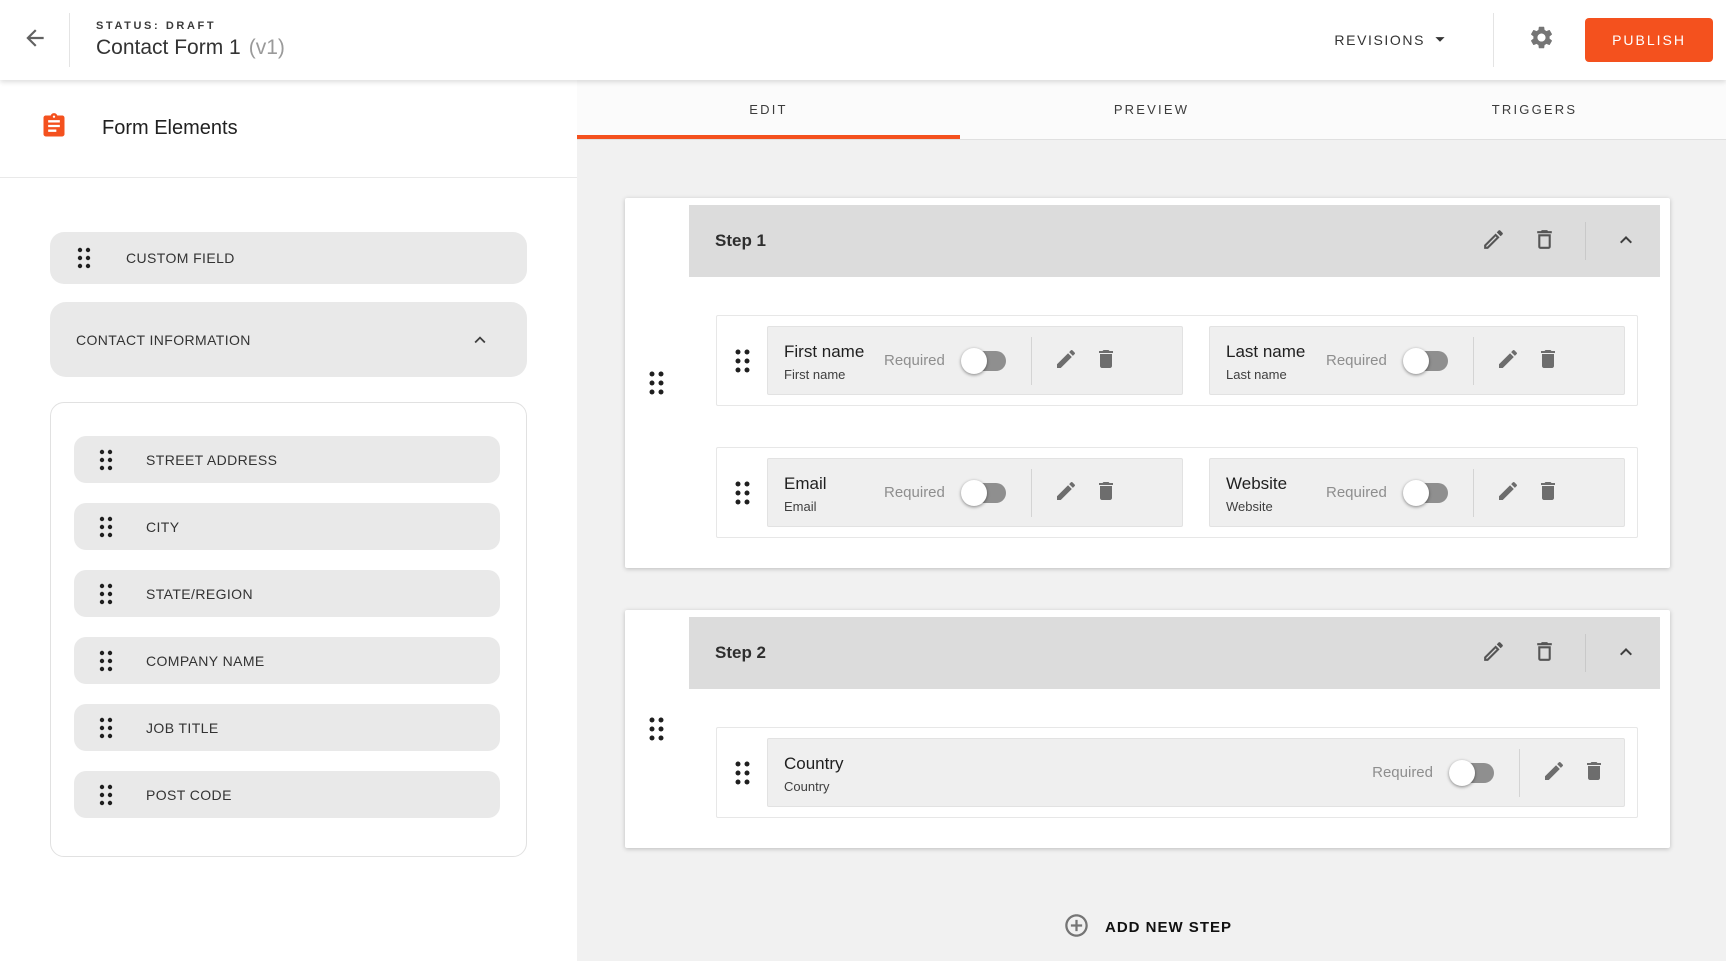 This screenshot has width=1726, height=961. I want to click on form-version: (v1), so click(266, 47).